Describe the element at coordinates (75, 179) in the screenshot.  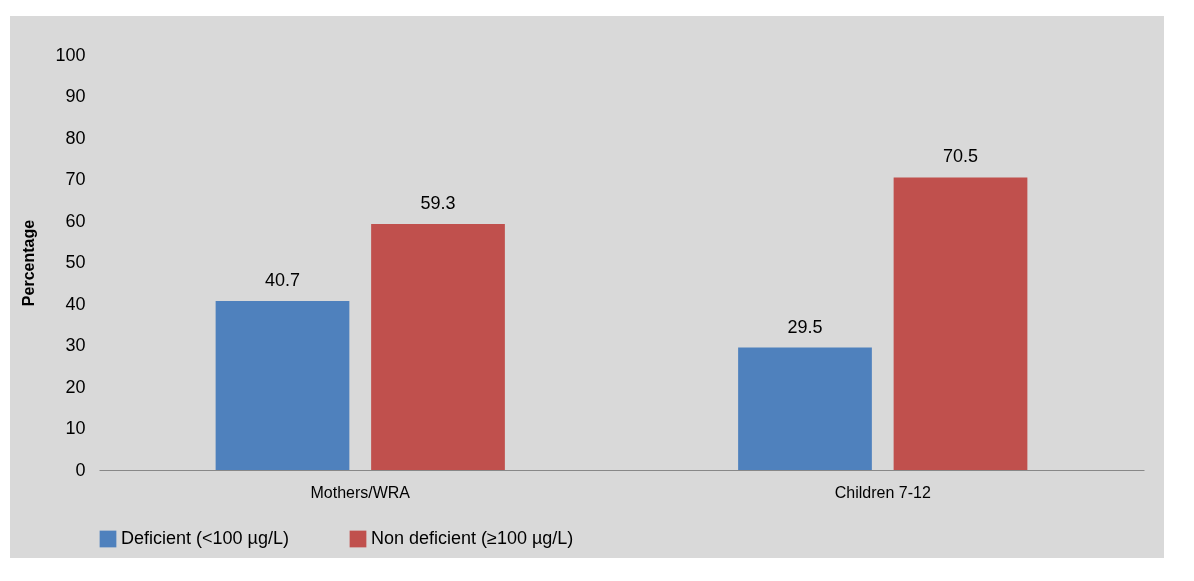
I see `y-tick-label: 70` at that location.